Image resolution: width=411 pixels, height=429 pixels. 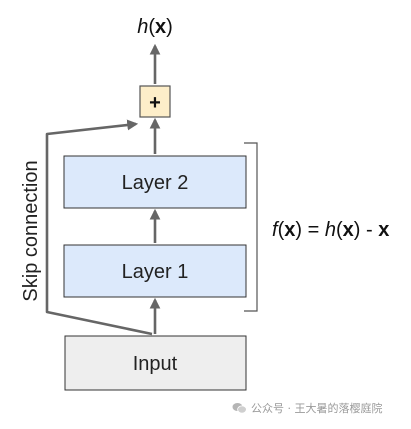 I want to click on wechat-icon, so click(x=239, y=408).